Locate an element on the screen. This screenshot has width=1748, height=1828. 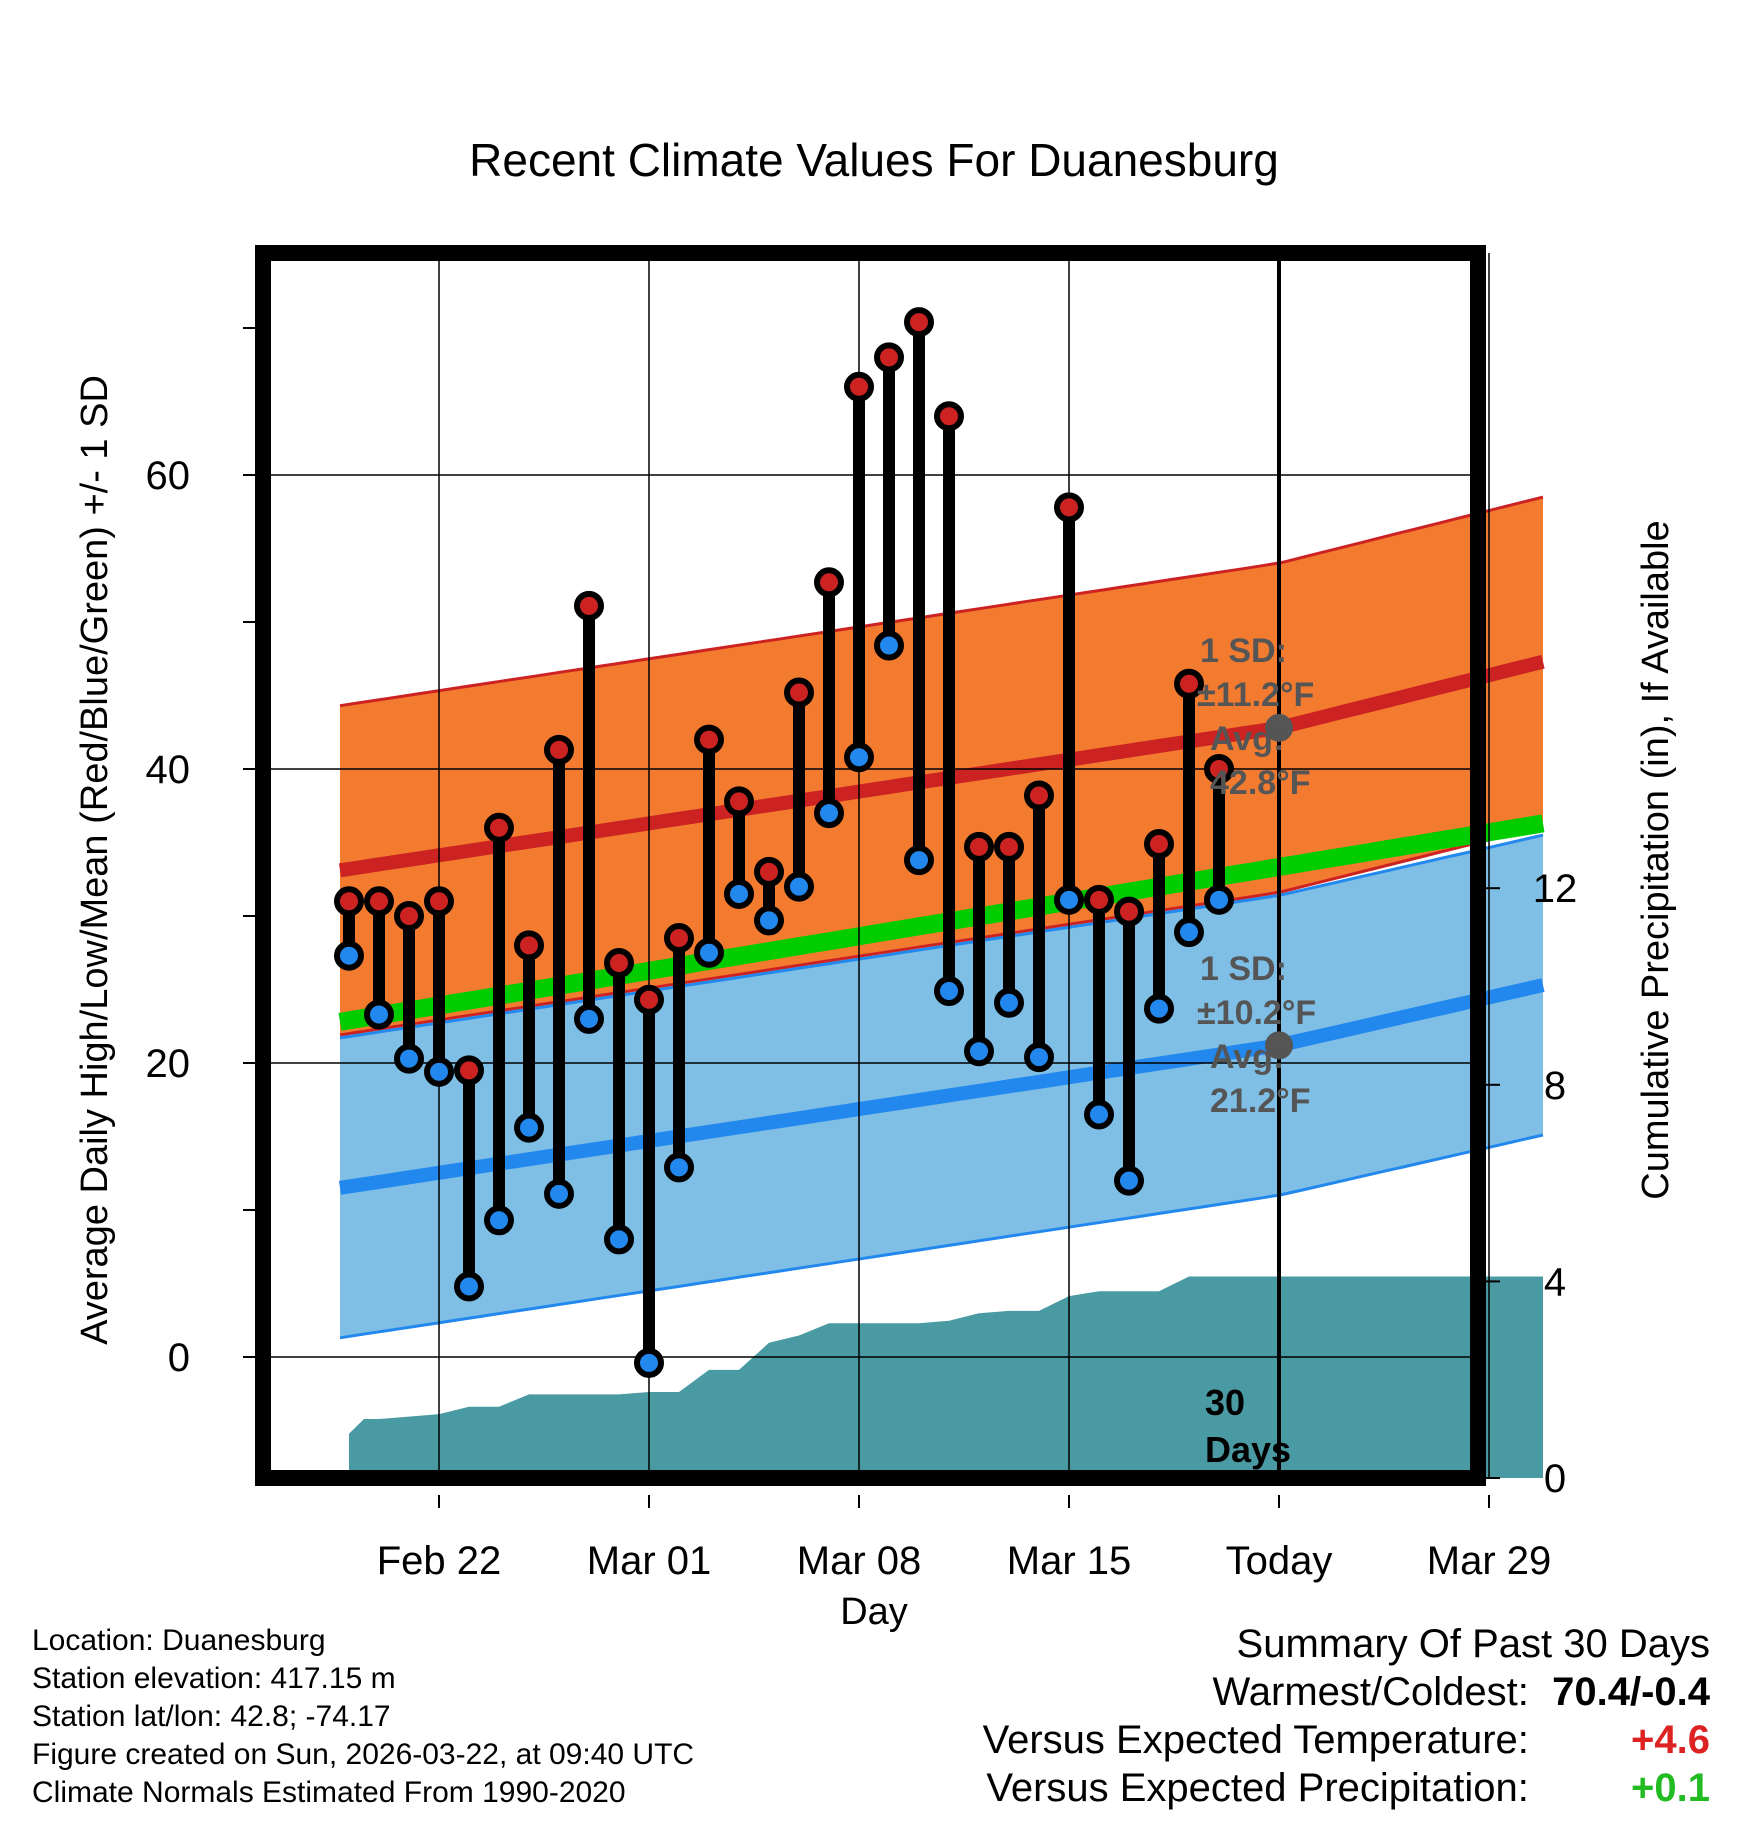
summary-temp-row: Versus Expected Temperature: +4.6 is located at coordinates (1346, 1740).